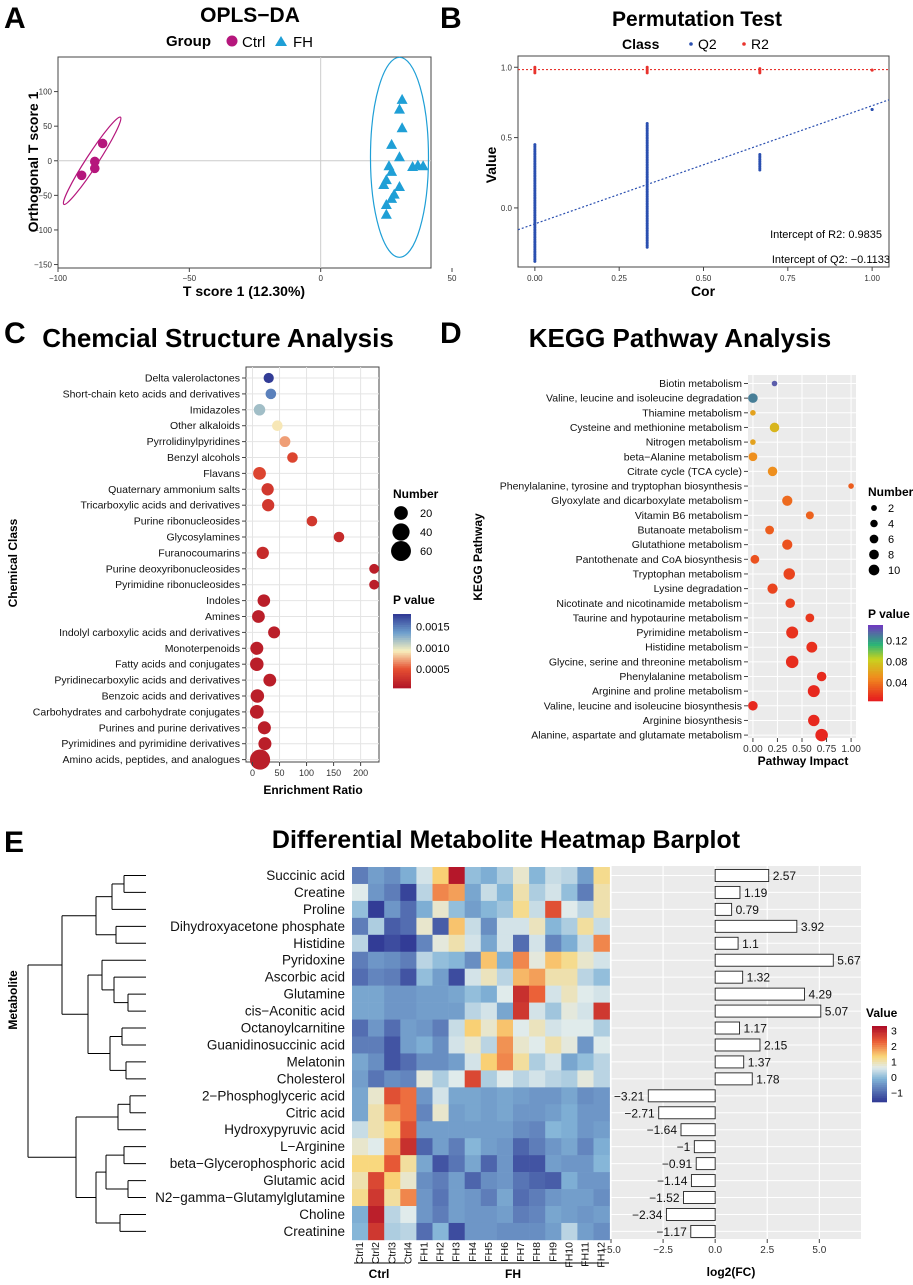  What do you see at coordinates (731, 1272) in the screenshot?
I see `barplot-x-axis-label: log2(FC)` at bounding box center [731, 1272].